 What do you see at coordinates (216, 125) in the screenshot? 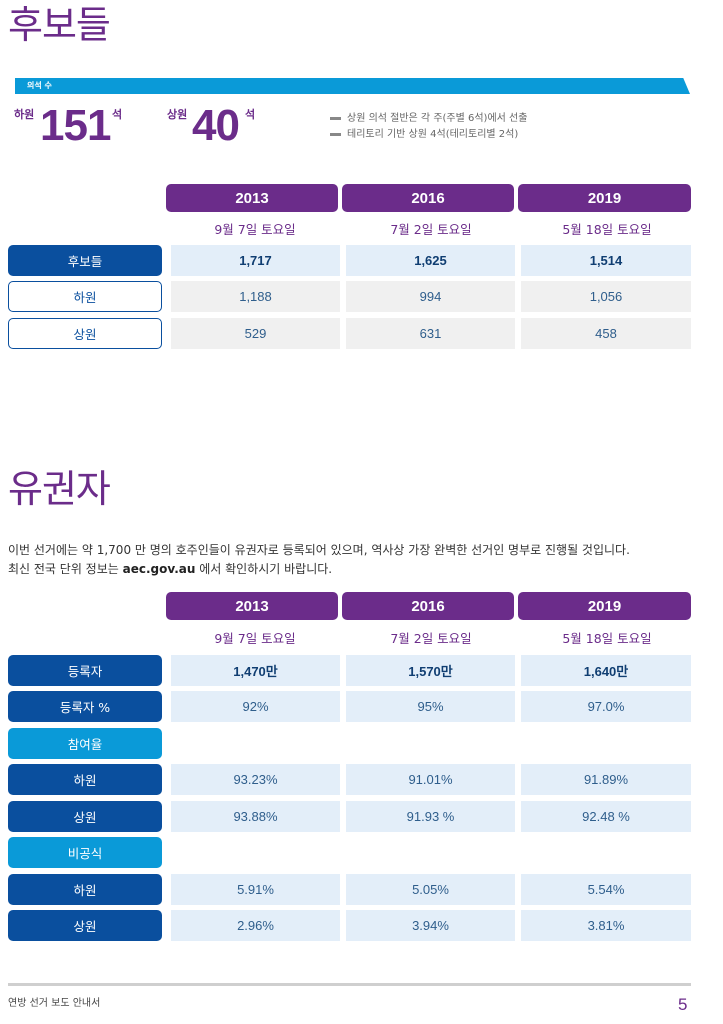
I see `senate-seat-count: 40` at bounding box center [216, 125].